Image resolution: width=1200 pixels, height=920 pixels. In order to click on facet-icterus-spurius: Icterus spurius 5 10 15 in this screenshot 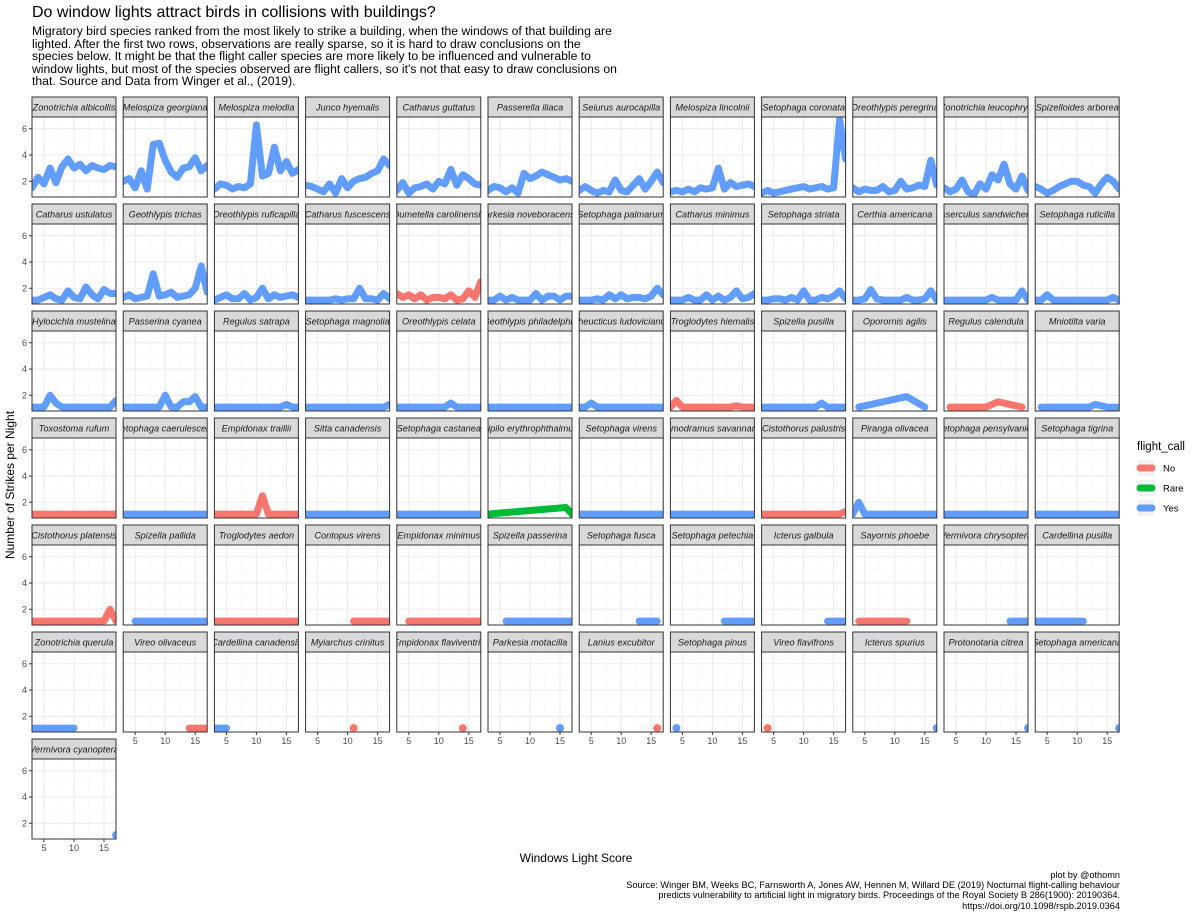, I will do `click(895, 688)`.